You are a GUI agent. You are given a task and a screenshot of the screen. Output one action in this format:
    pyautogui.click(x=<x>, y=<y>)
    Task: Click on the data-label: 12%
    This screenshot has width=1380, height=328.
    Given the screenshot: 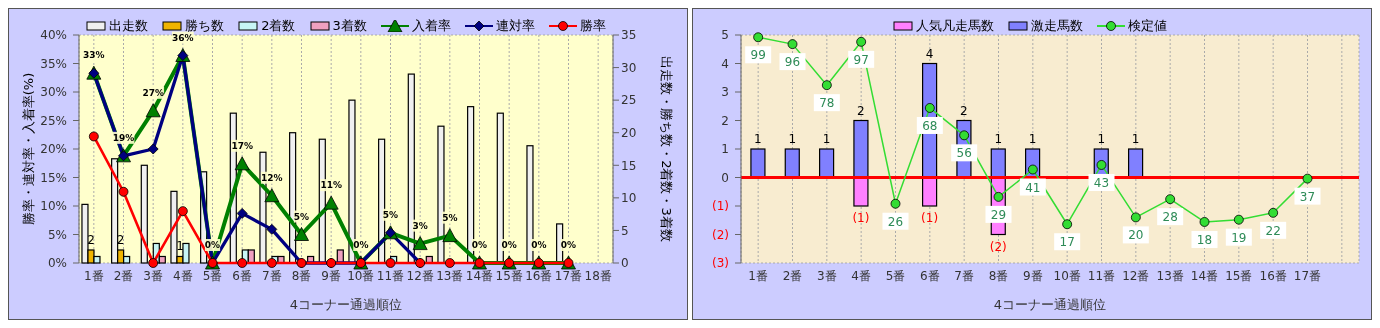 What is the action you would take?
    pyautogui.click(x=272, y=177)
    